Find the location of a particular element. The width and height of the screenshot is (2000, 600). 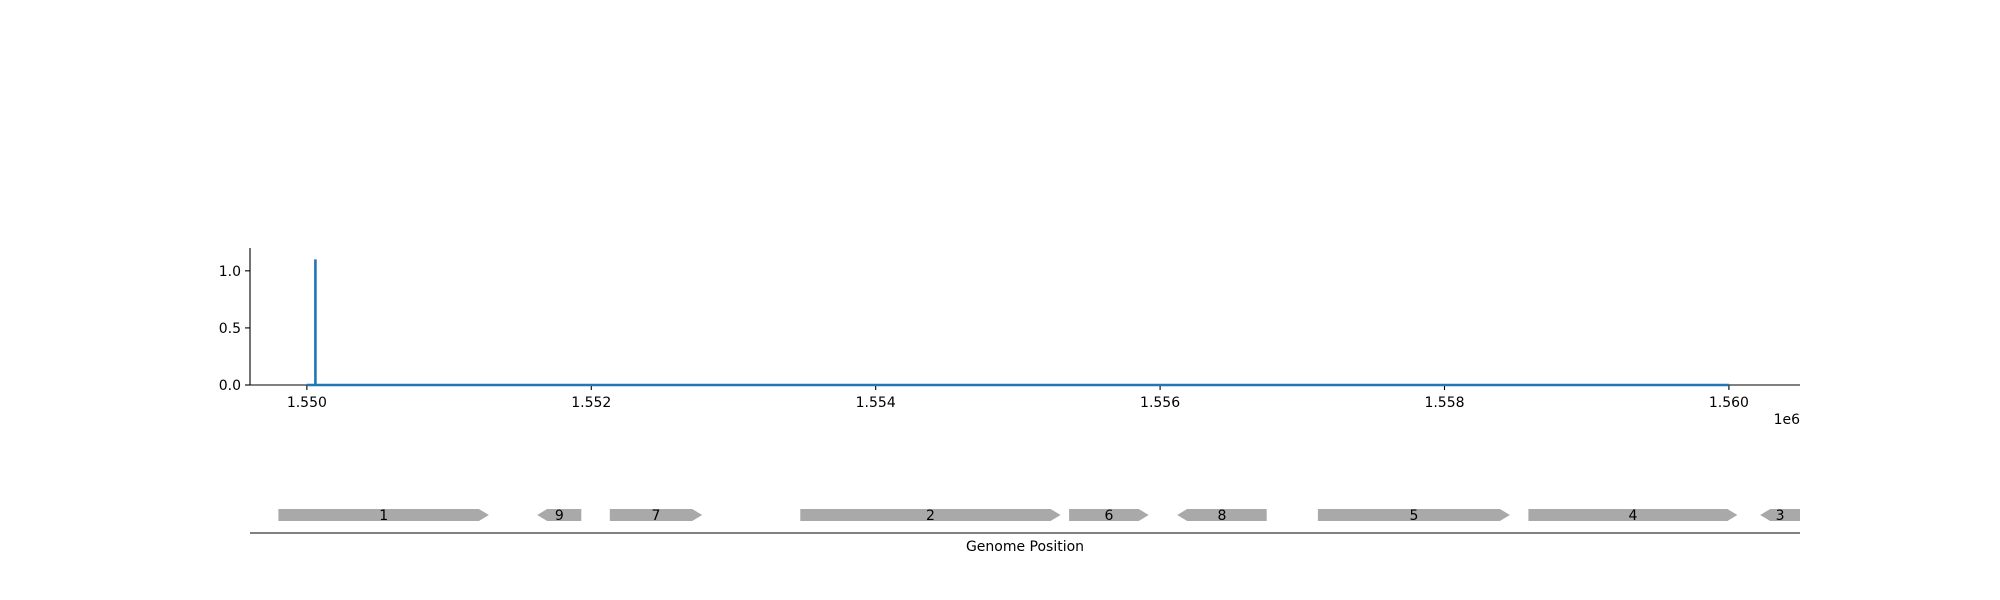

gene-label-7: 7 is located at coordinates (656, 516).